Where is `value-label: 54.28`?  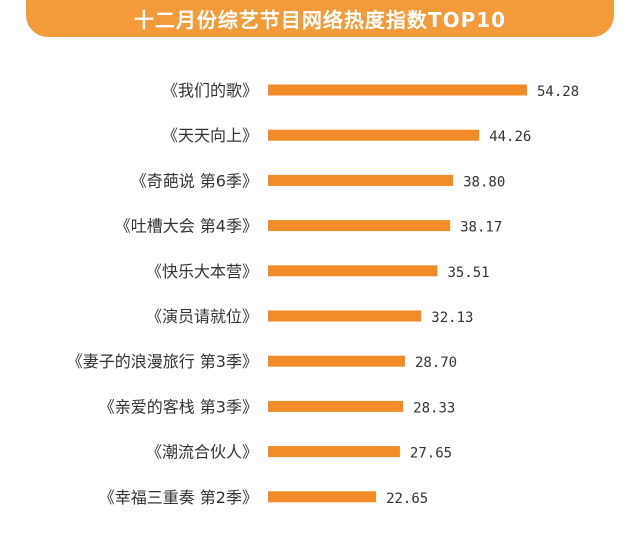
value-label: 54.28 is located at coordinates (558, 92).